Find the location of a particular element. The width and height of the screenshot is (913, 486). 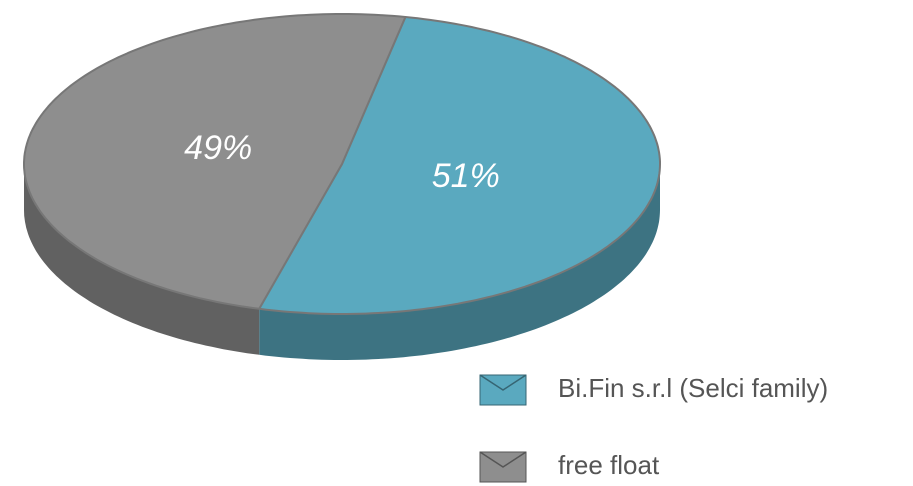

value-label: 51% is located at coordinates (466, 176).